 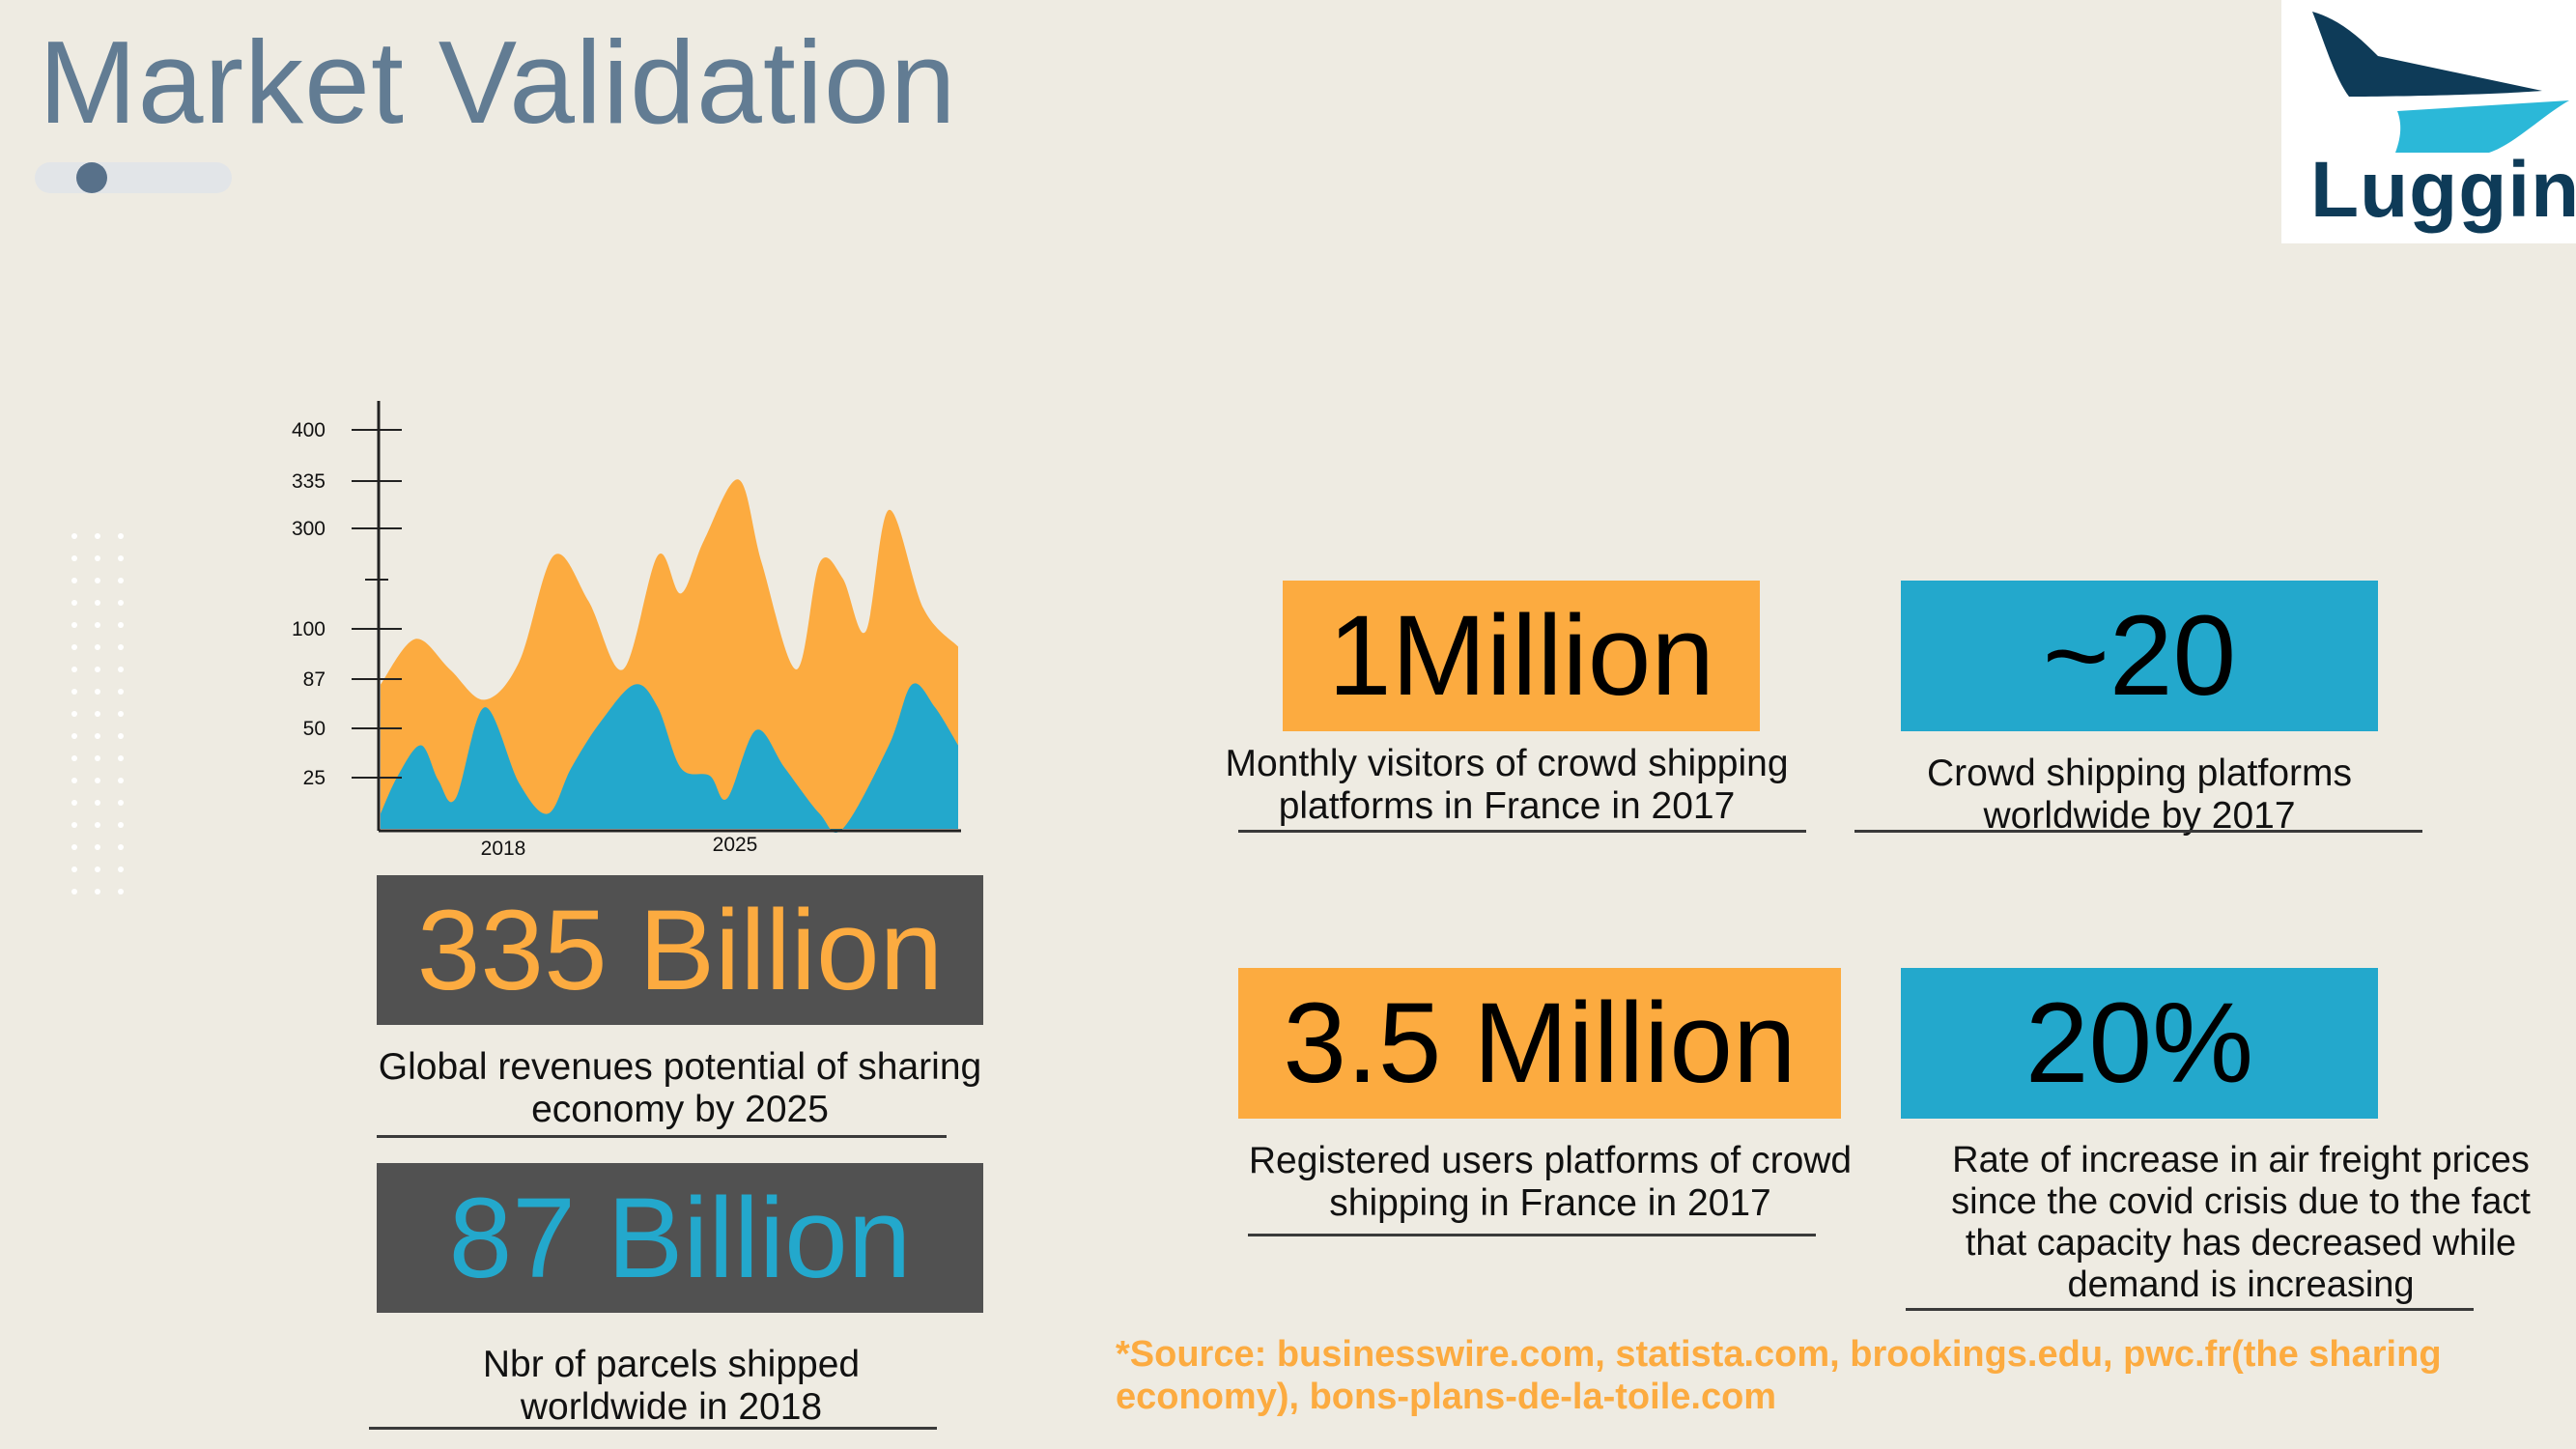 What do you see at coordinates (504, 849) in the screenshot?
I see `x-tick-label: 2018` at bounding box center [504, 849].